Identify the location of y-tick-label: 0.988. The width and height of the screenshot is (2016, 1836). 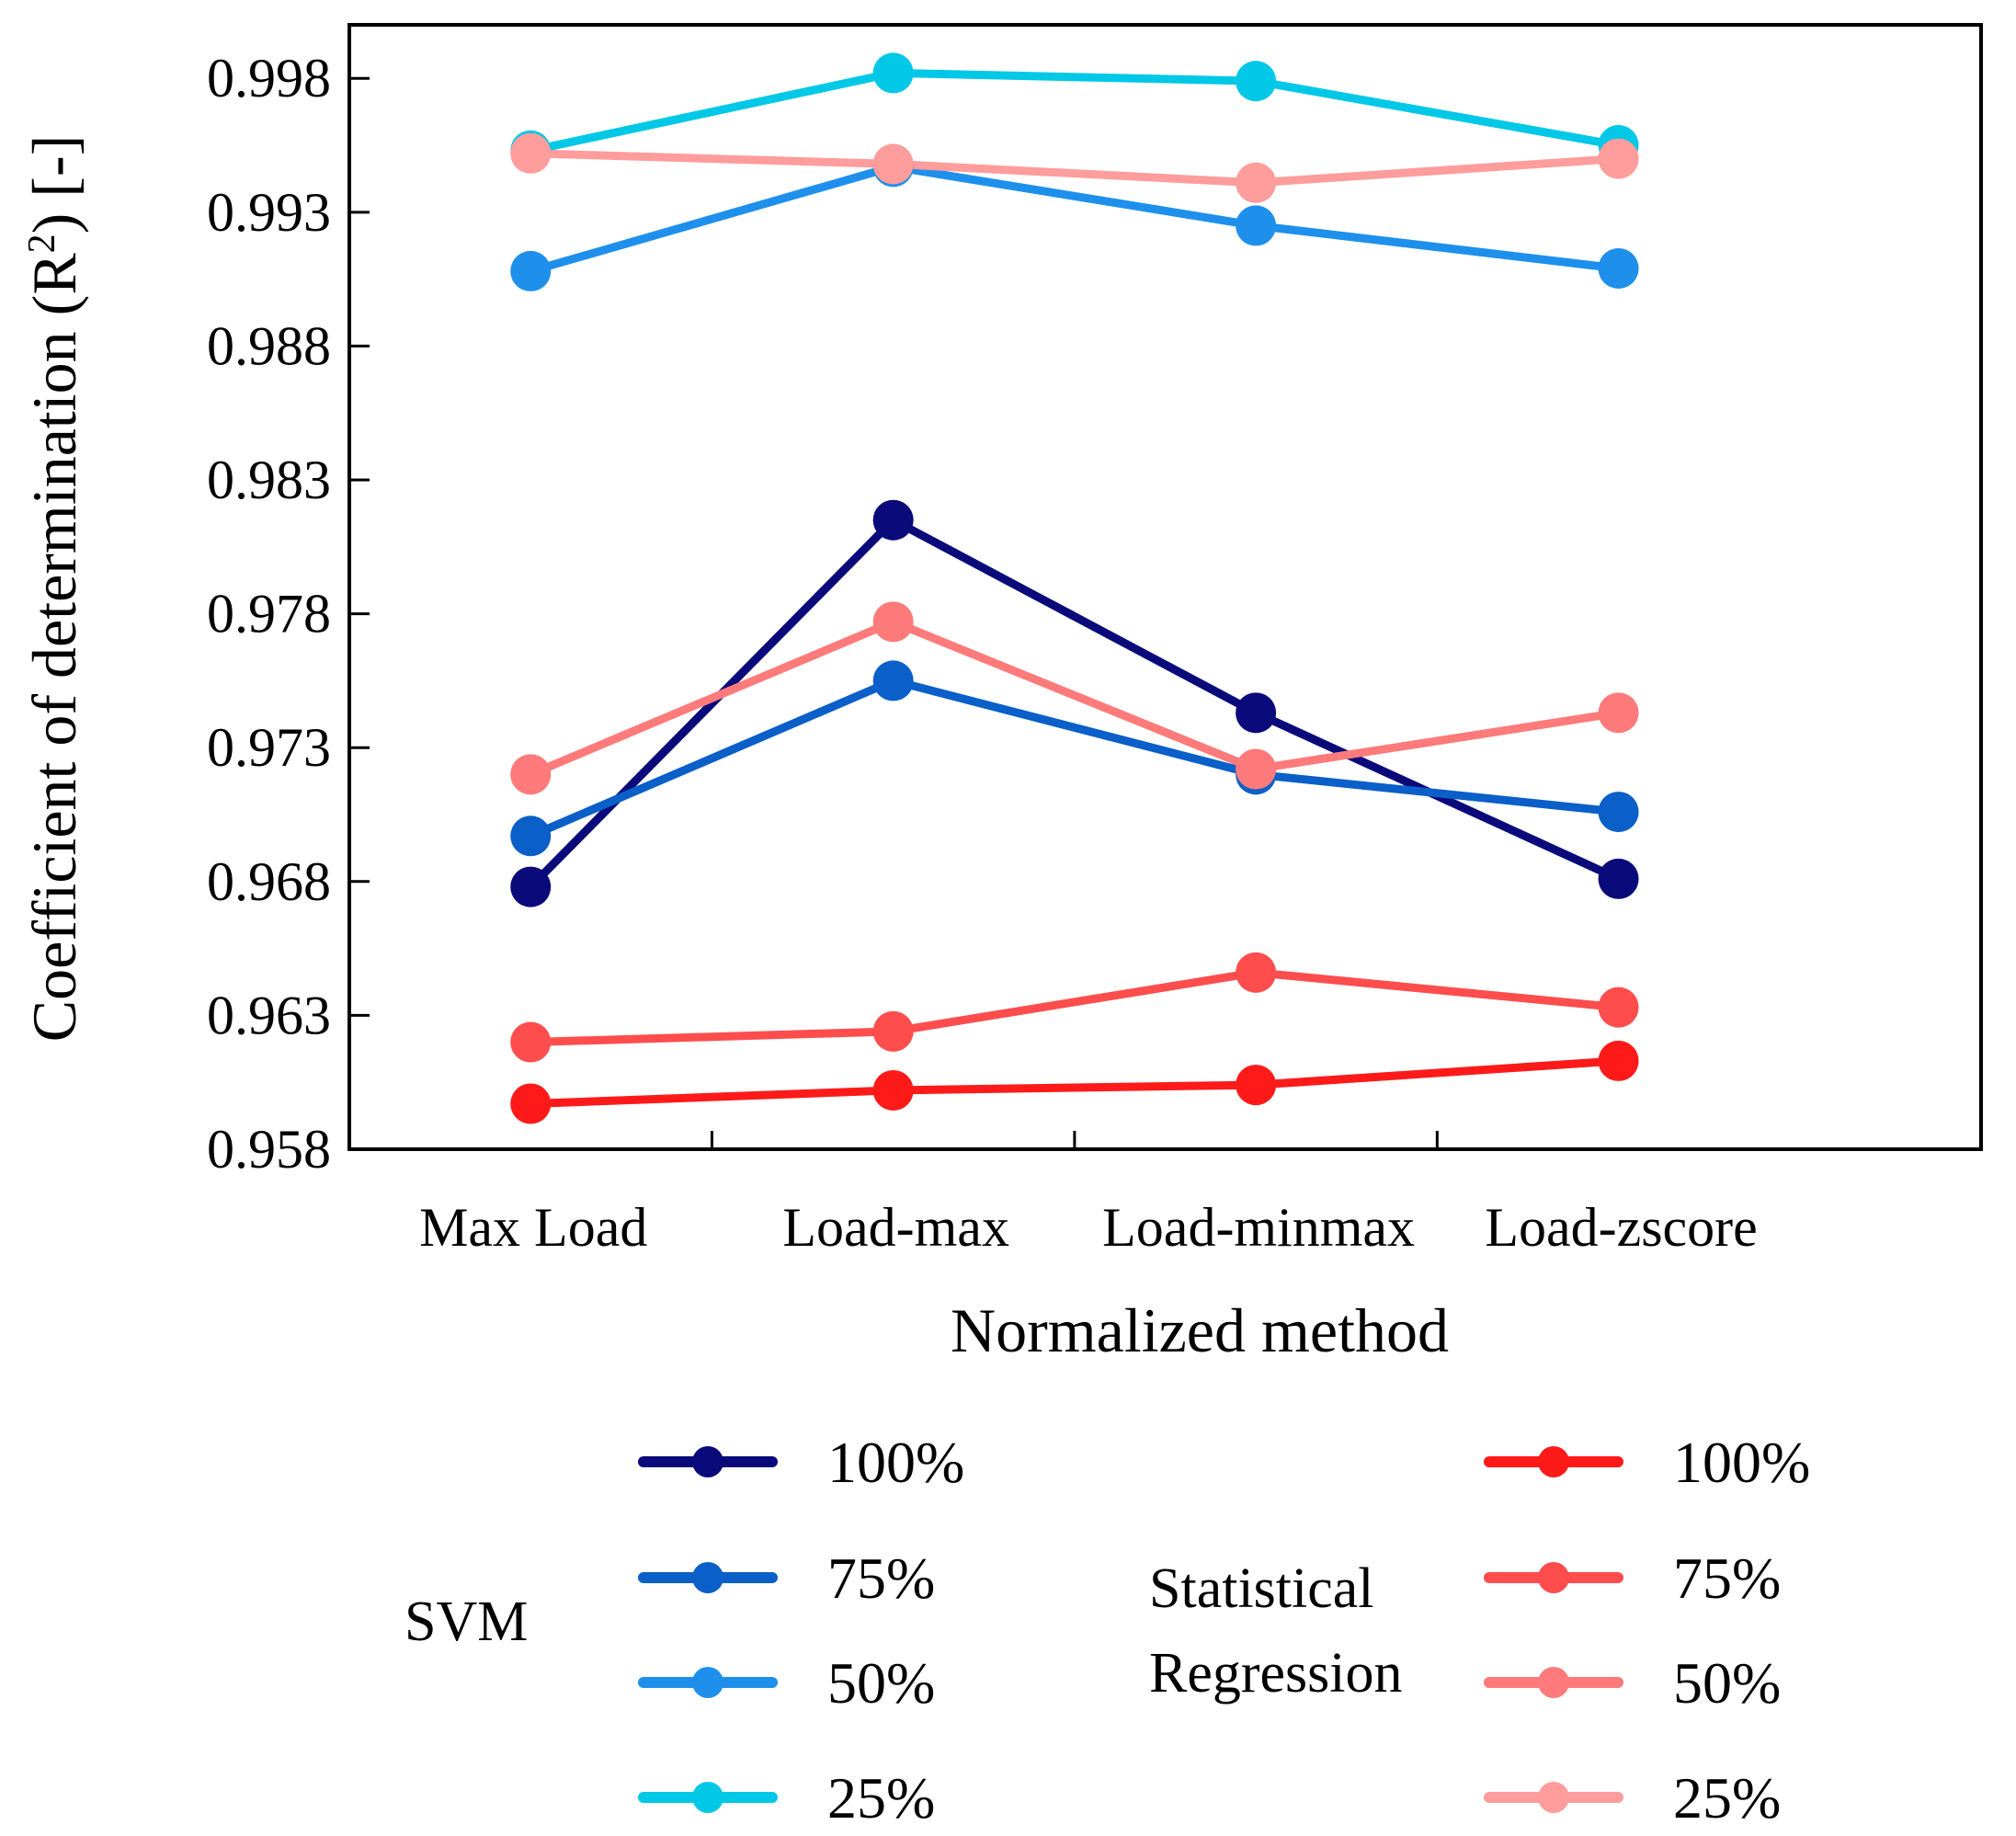
(269, 345).